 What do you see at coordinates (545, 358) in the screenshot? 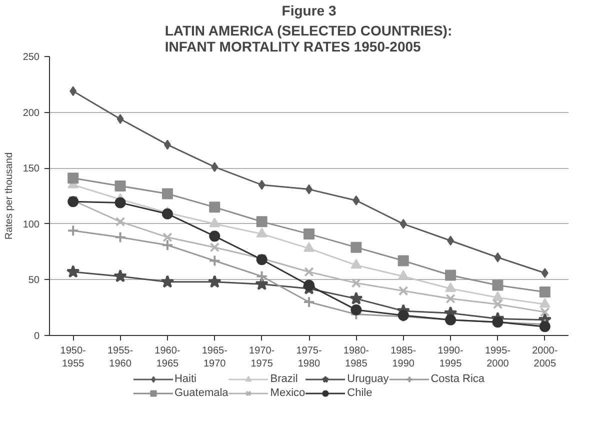
I see `x-tick-label: 2000- 2005` at bounding box center [545, 358].